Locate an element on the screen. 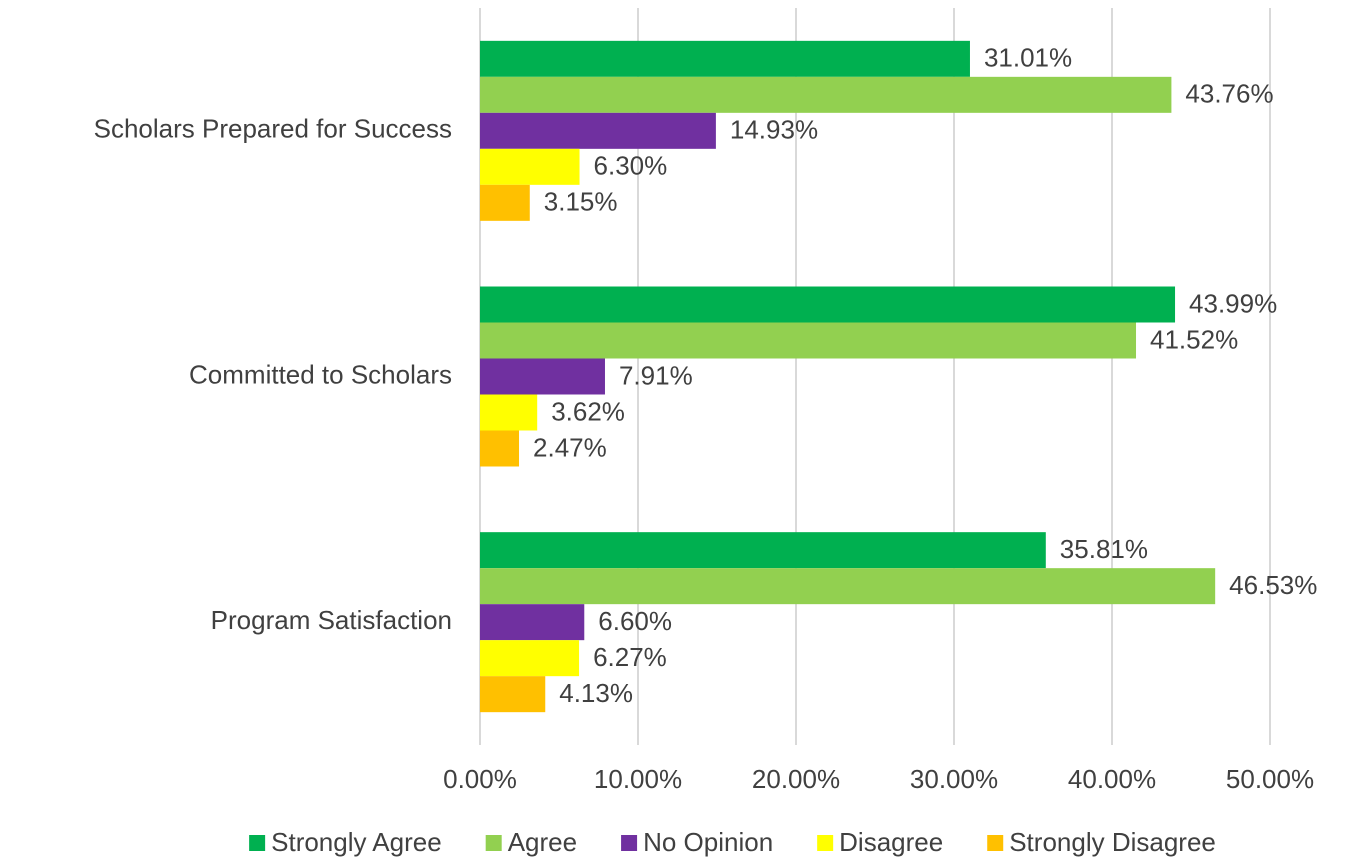 This screenshot has width=1345, height=860. value-label: 6.27% is located at coordinates (630, 657).